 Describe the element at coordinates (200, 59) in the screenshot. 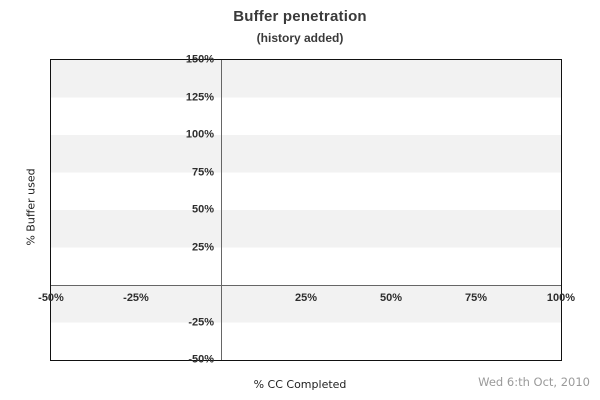

I see `y-tick-label: 150%` at that location.